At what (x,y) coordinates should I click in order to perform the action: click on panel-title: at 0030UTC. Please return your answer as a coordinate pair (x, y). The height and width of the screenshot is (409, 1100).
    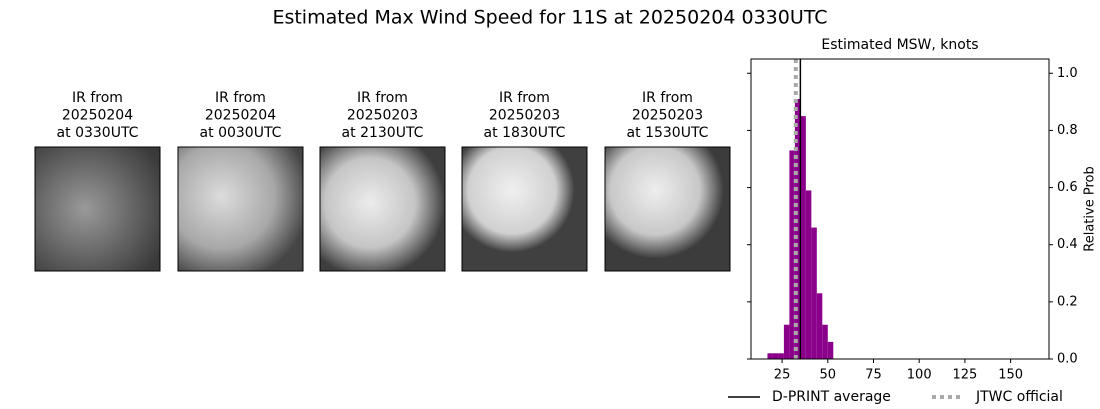
    Looking at the image, I should click on (241, 133).